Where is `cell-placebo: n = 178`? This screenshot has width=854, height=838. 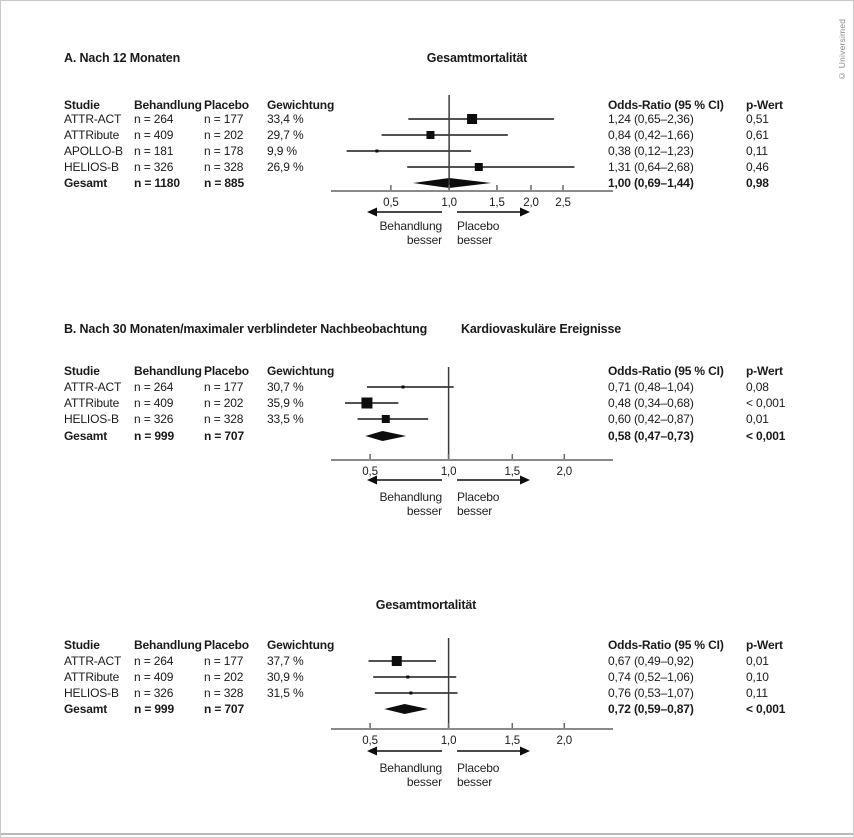
cell-placebo: n = 178 is located at coordinates (224, 151).